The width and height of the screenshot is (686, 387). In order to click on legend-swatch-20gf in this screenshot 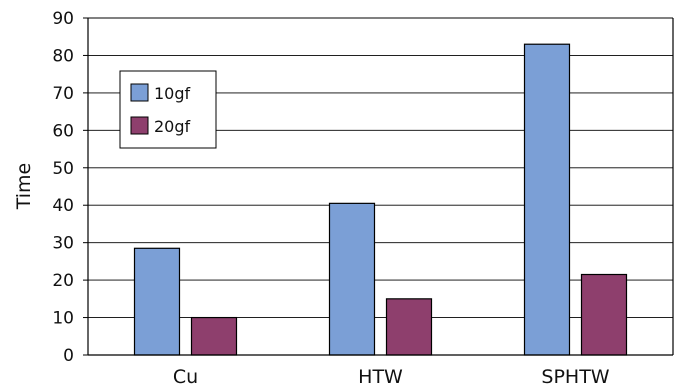, I will do `click(139, 125)`.